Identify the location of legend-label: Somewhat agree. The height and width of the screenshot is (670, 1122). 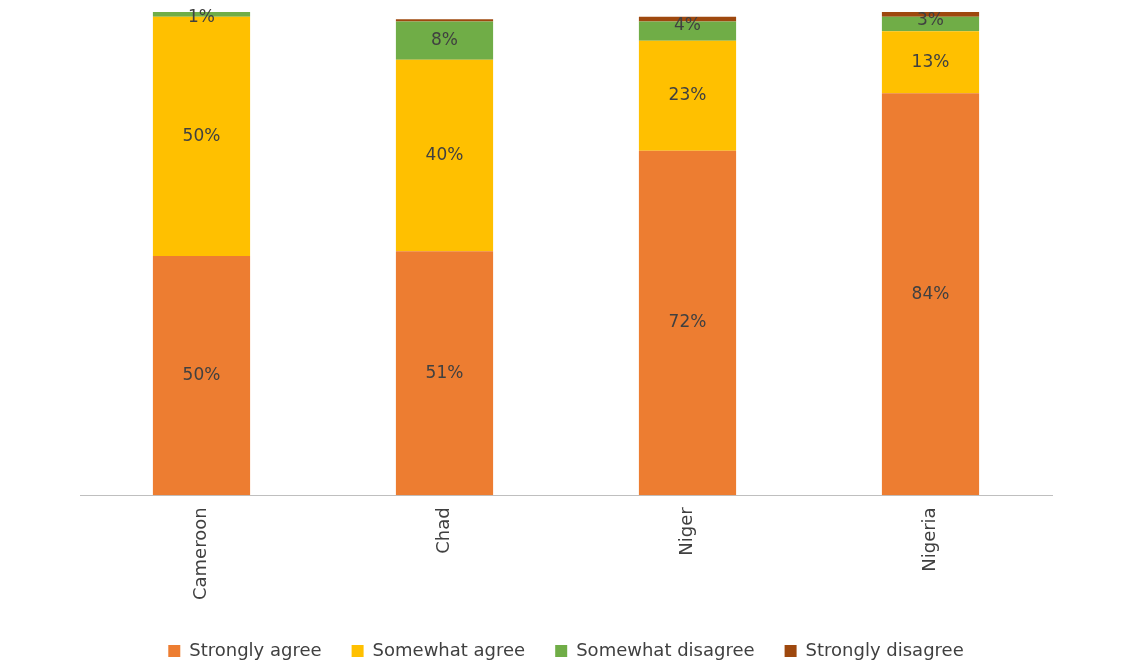
(449, 649).